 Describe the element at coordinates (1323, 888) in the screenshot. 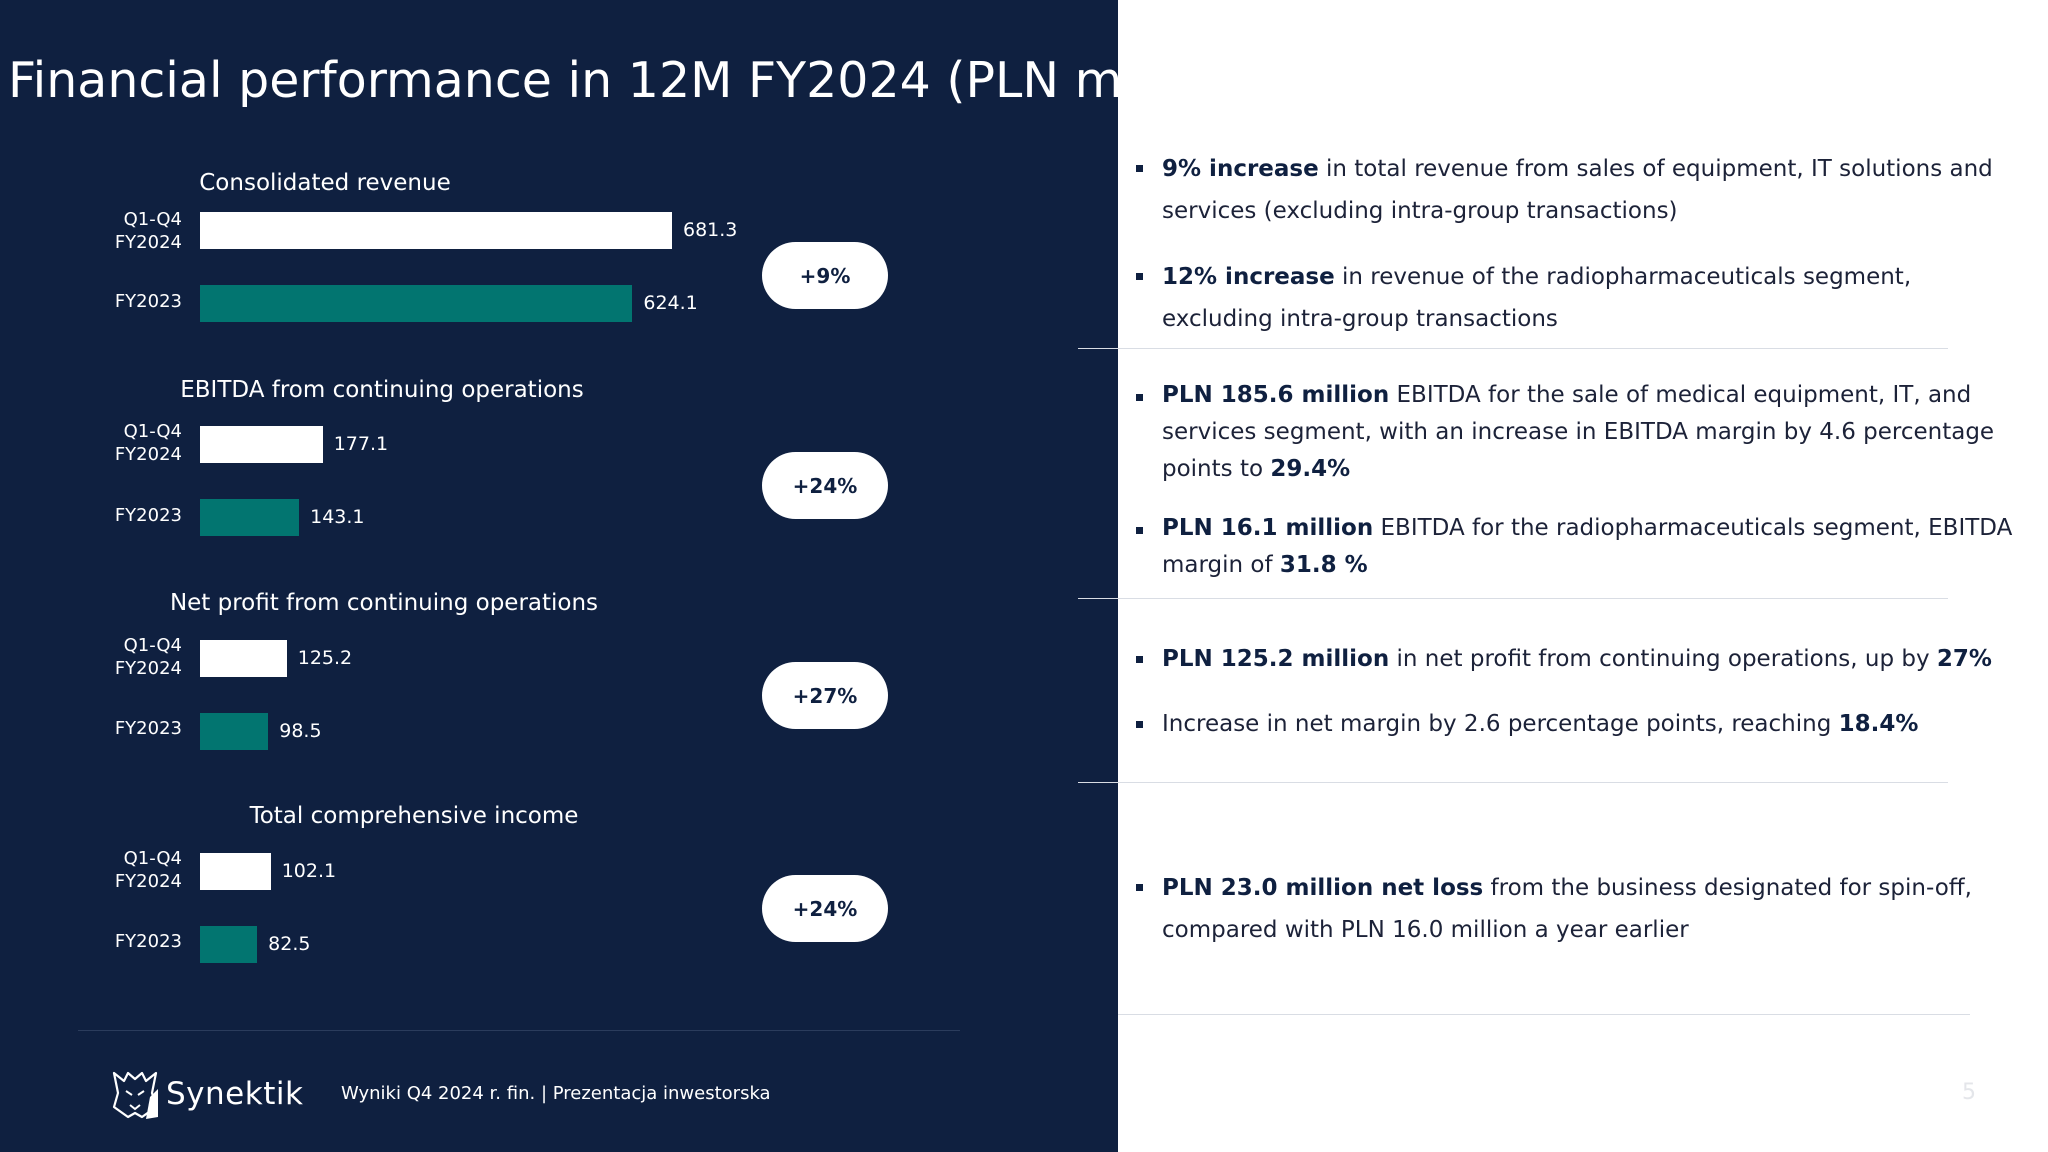

I see `bullet-bold: PLN 23.0 million net loss` at that location.